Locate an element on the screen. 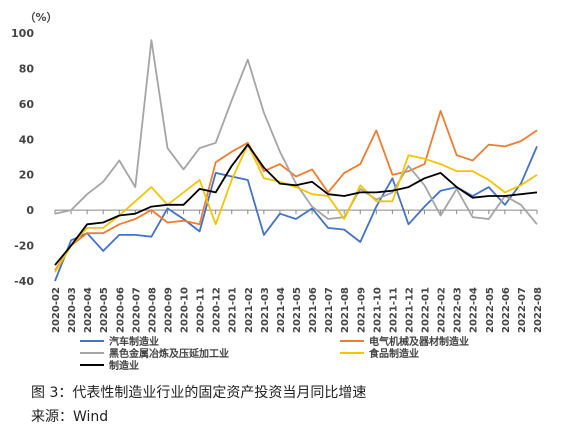  x-tick-label: 2020-06 is located at coordinates (120, 310).